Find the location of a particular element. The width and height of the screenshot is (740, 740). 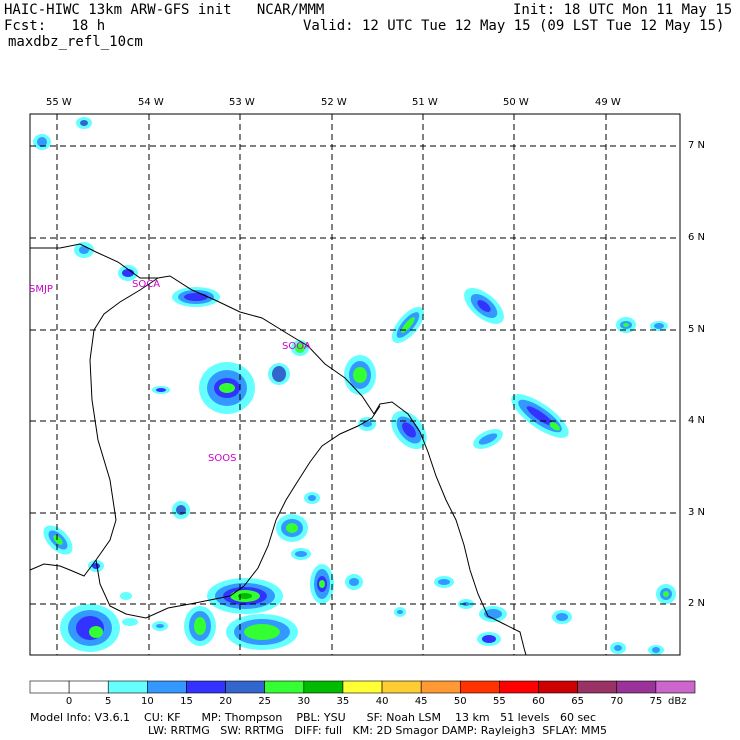

colorbar-tick-label: 25 is located at coordinates (265, 701).